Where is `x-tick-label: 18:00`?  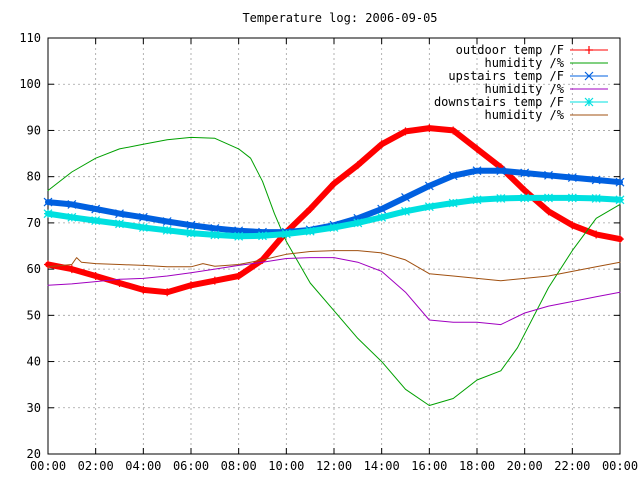
x-tick-label: 18:00 is located at coordinates (477, 466).